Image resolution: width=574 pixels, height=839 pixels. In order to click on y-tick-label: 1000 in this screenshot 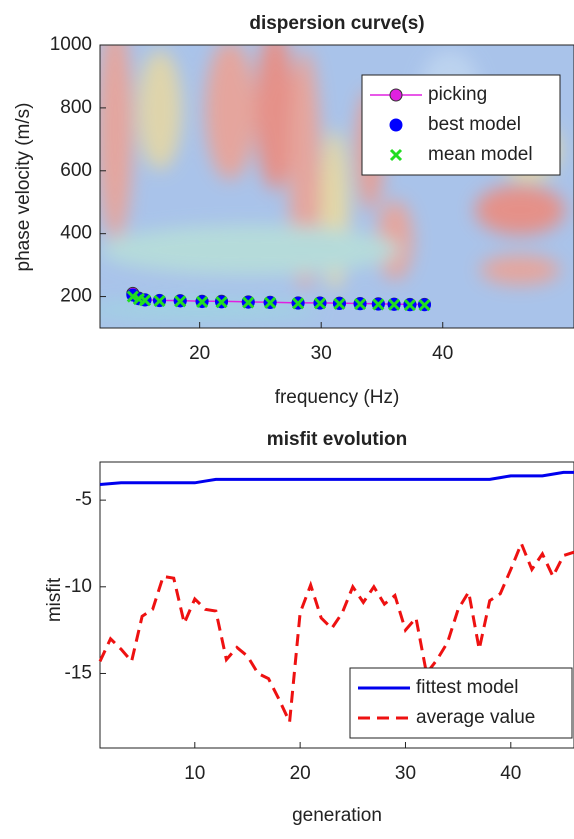, I will do `click(71, 44)`.